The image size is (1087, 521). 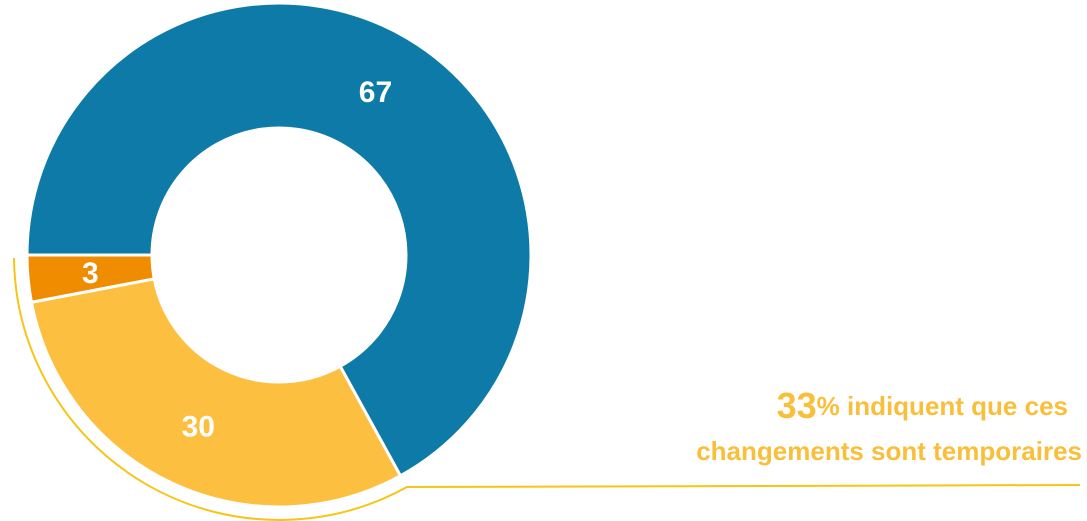 What do you see at coordinates (889, 451) in the screenshot?
I see `annotation-line2: changements sont temporaires` at bounding box center [889, 451].